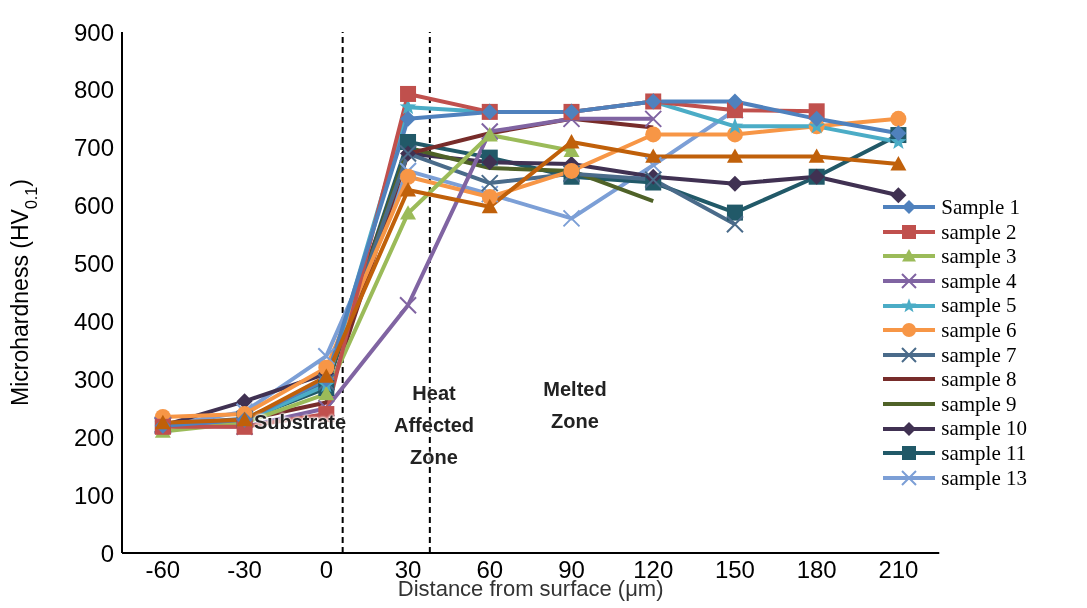 The image size is (1087, 608). Describe the element at coordinates (984, 453) in the screenshot. I see `legend-label: sample 11` at that location.